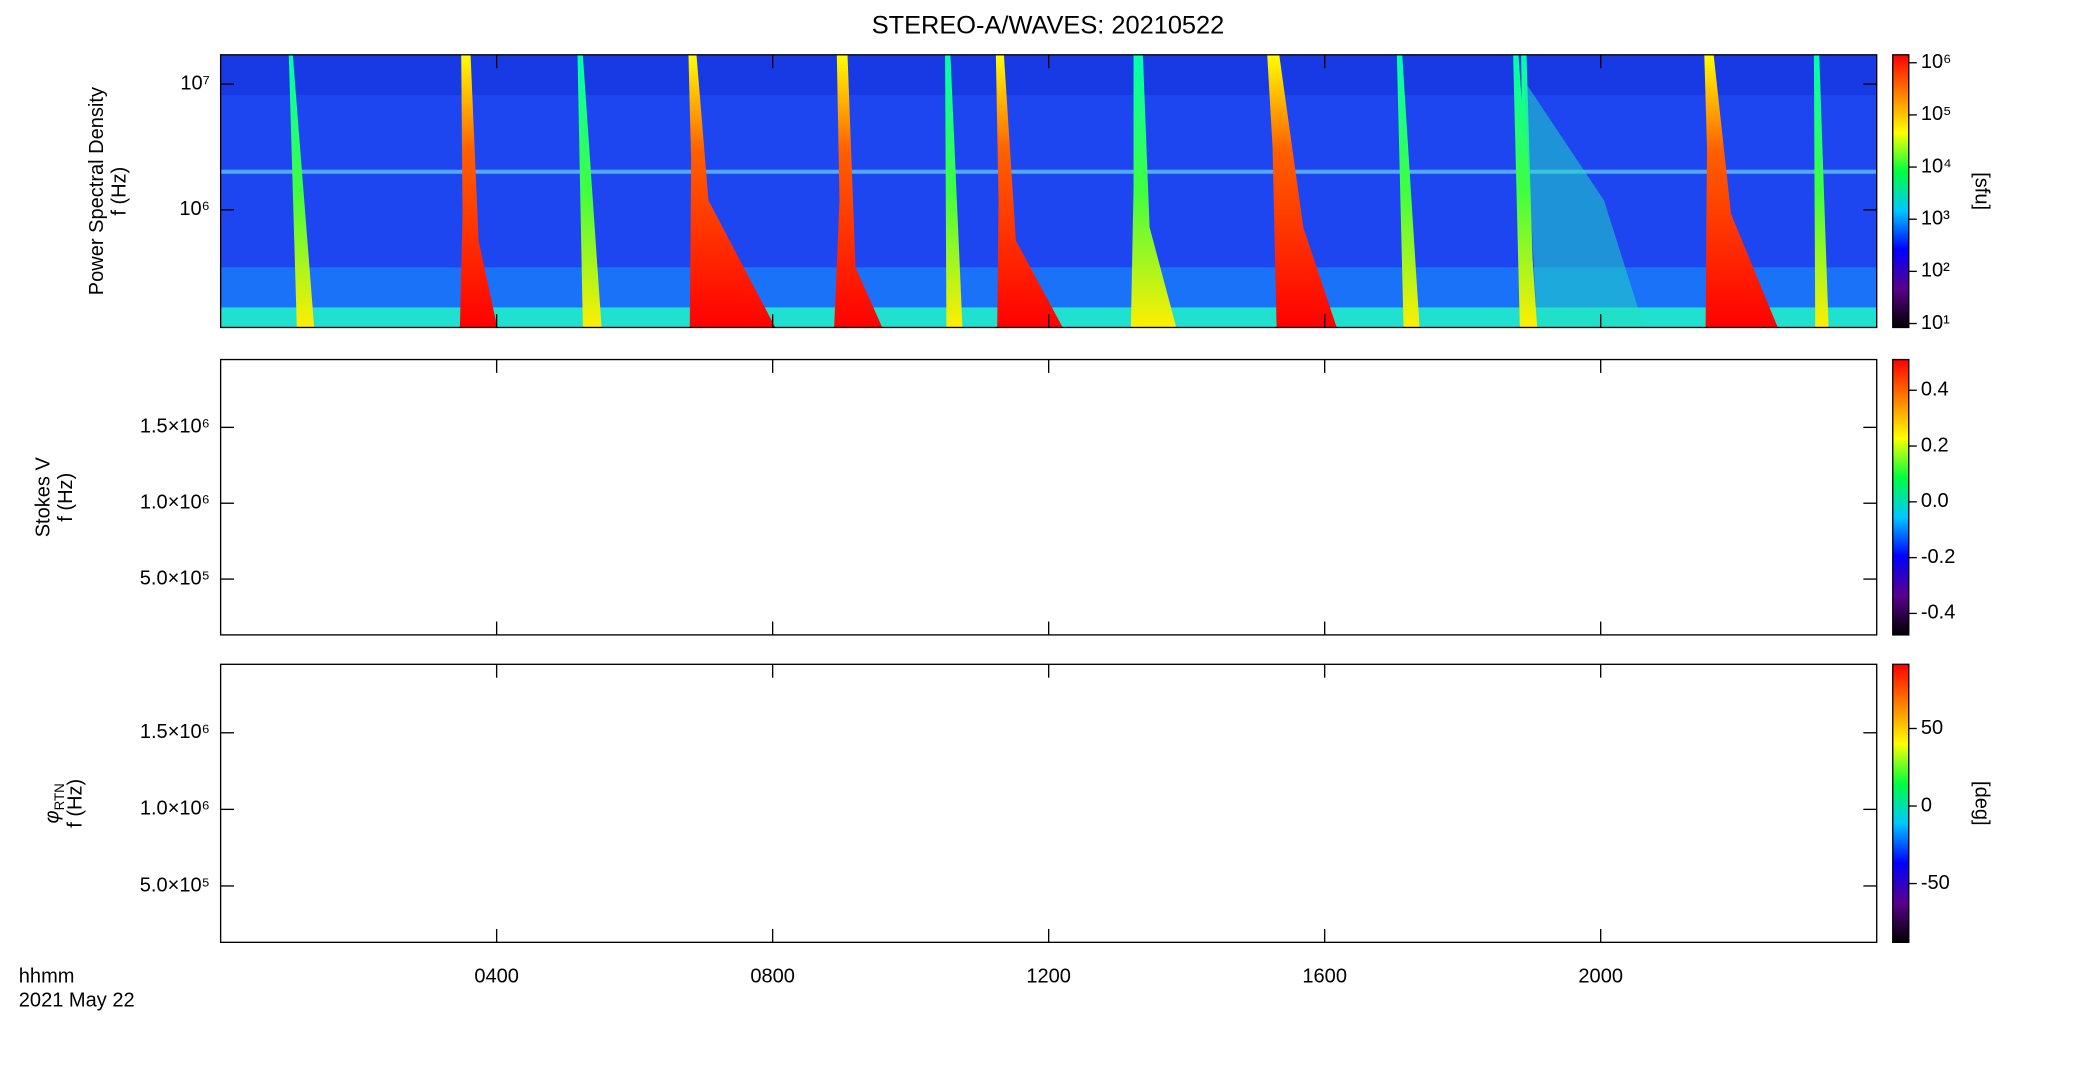 The width and height of the screenshot is (2096, 1080). I want to click on y-tick-label: 10⁷, so click(195, 83).